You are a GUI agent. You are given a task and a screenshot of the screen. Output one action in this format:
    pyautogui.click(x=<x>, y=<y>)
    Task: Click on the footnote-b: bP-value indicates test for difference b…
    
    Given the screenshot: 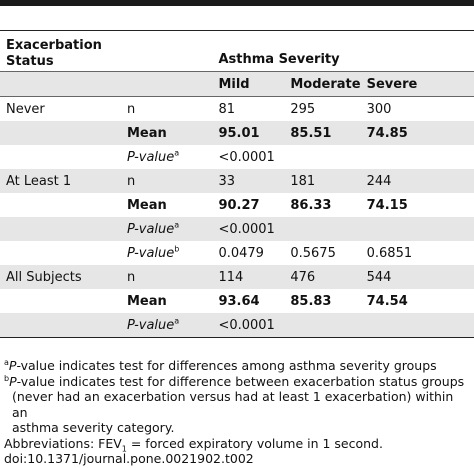 What is the action you would take?
    pyautogui.click(x=234, y=381)
    